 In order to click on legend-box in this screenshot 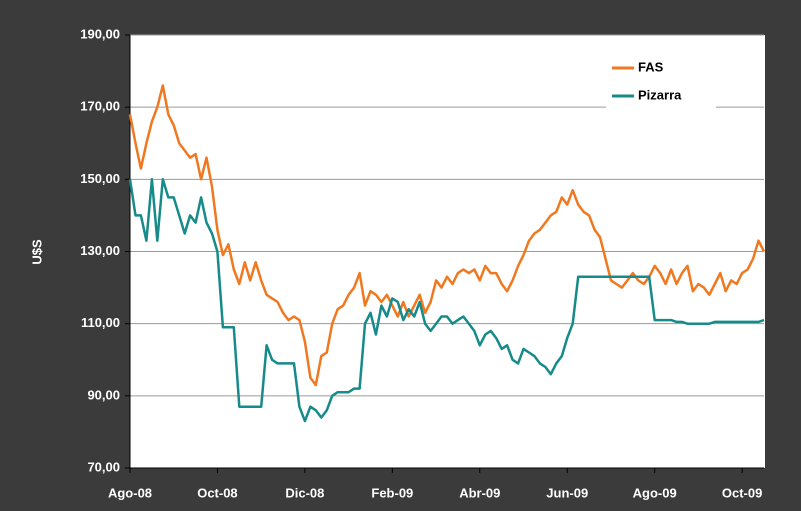, I will do `click(661, 83)`.